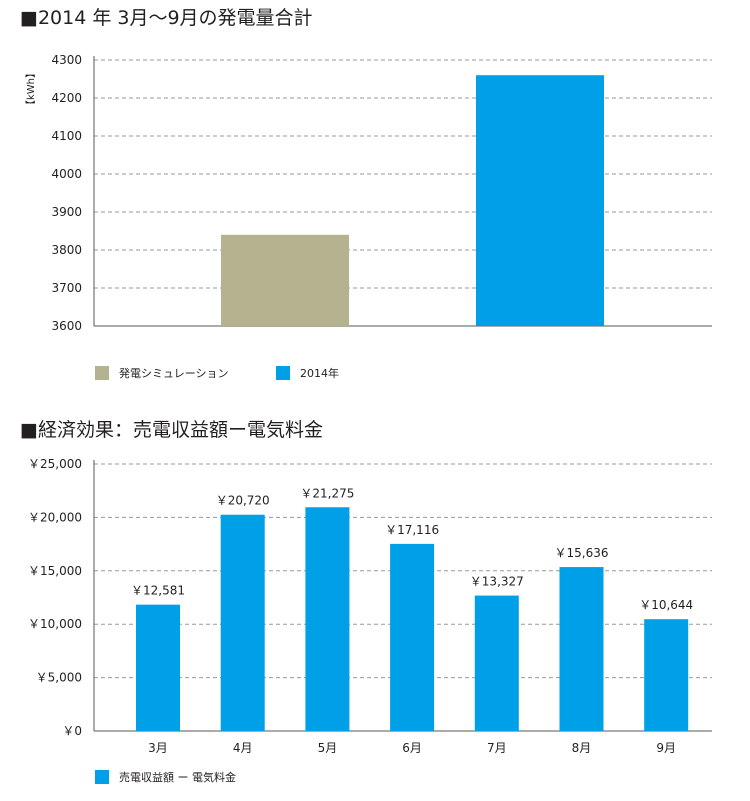 The height and width of the screenshot is (801, 750). What do you see at coordinates (666, 605) in the screenshot?
I see `data-label: ￥10,644` at bounding box center [666, 605].